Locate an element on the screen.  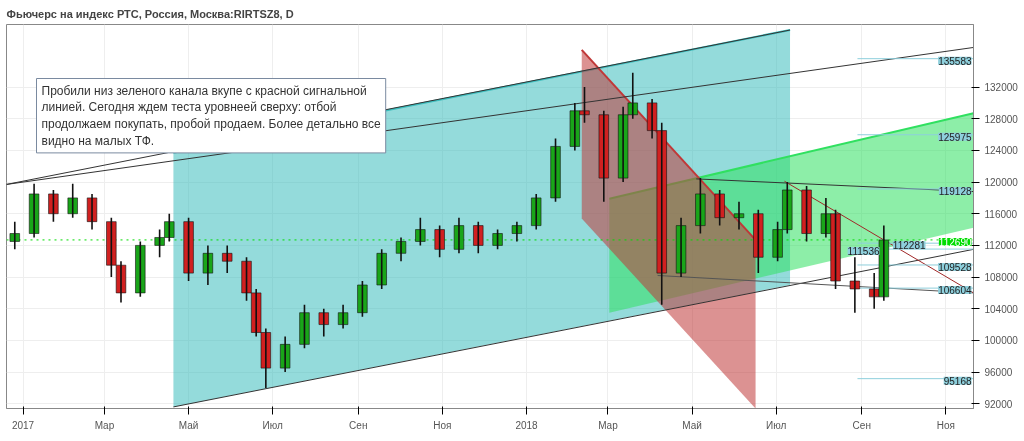
y-tick-label: 96000 is located at coordinates (998, 373).